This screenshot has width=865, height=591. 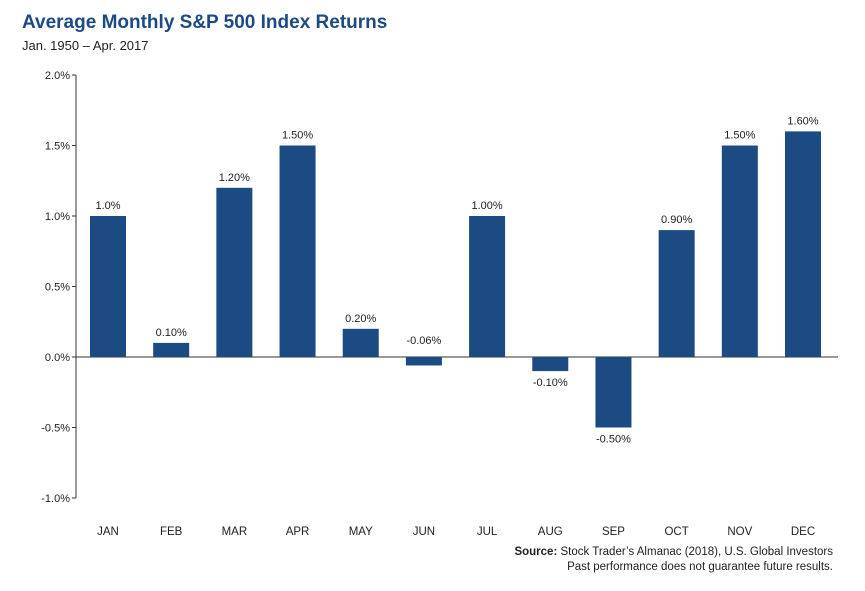 What do you see at coordinates (676, 293) in the screenshot?
I see `bar-oct` at bounding box center [676, 293].